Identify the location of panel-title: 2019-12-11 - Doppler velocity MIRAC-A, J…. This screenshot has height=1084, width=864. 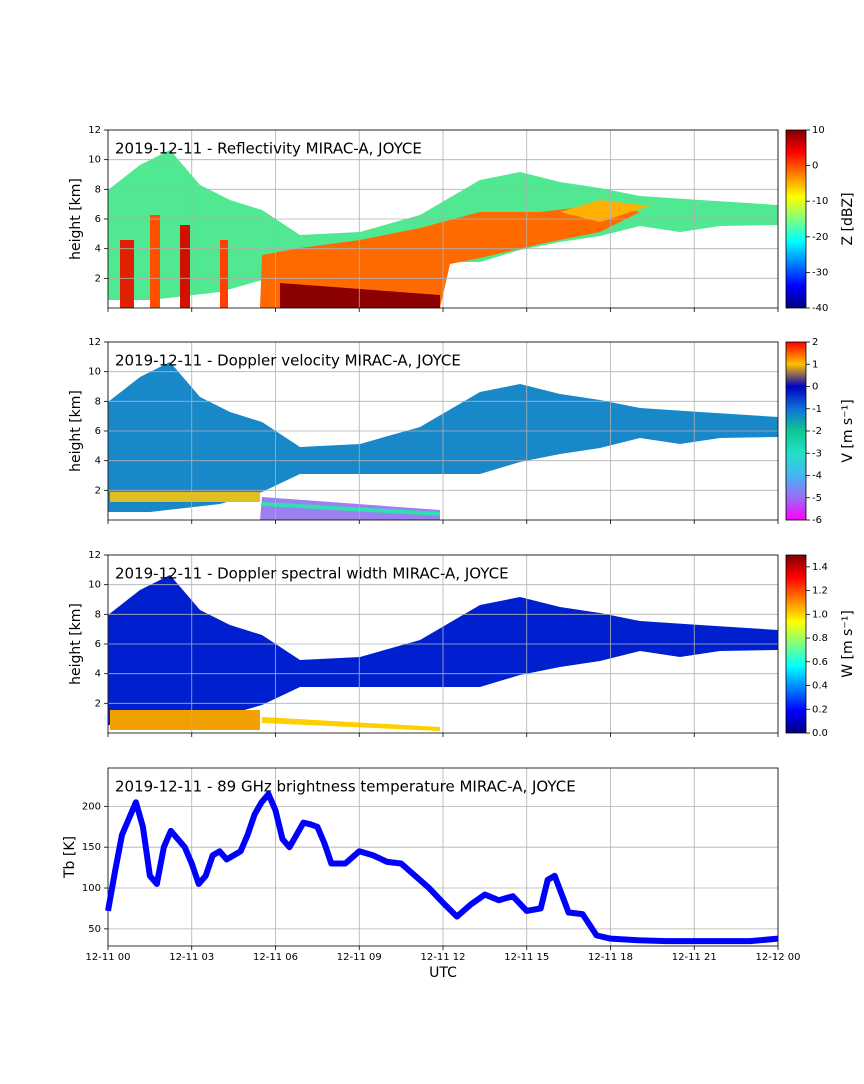
(288, 361).